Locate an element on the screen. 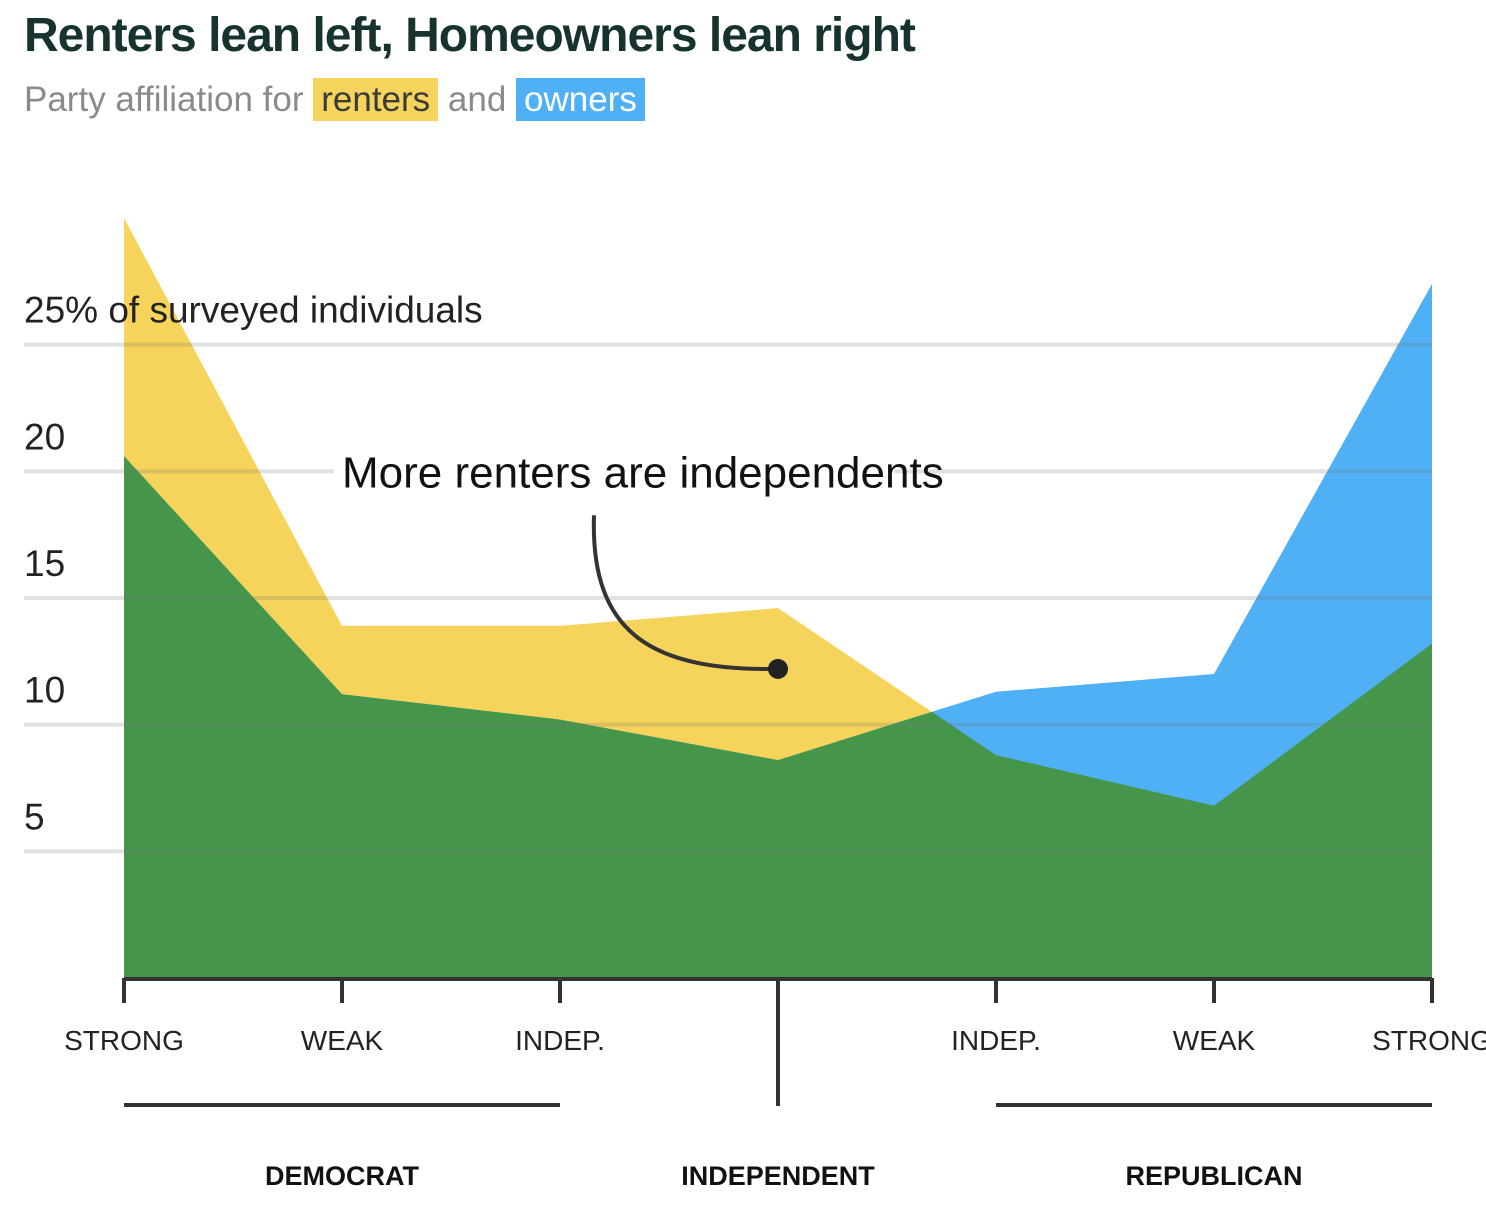 This screenshot has height=1214, width=1486. subtitle-prefix: Party affiliation for is located at coordinates (164, 99).